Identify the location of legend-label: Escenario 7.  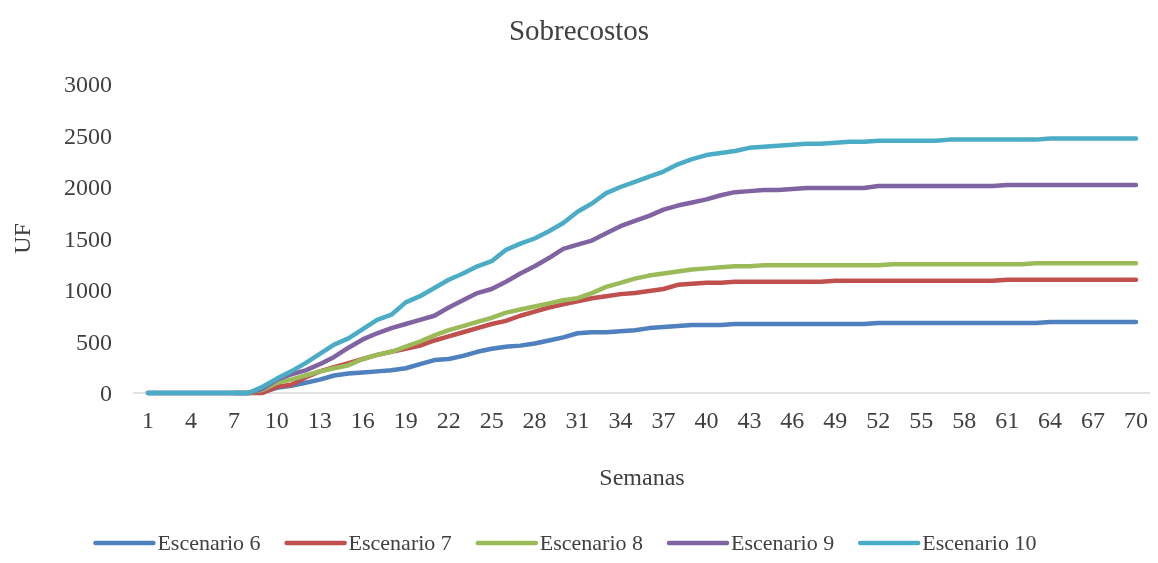
(400, 542).